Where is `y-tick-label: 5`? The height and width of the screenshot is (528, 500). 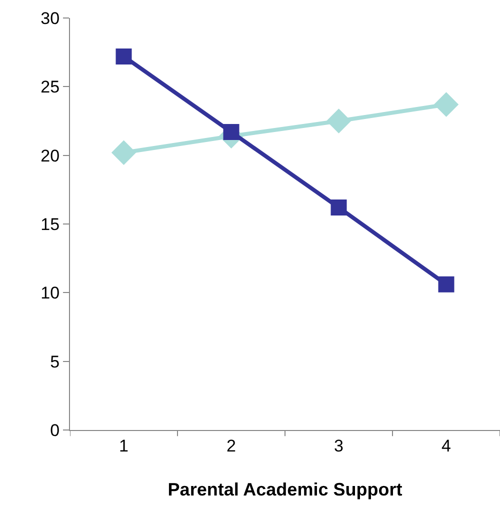 y-tick-label: 5 is located at coordinates (55, 362).